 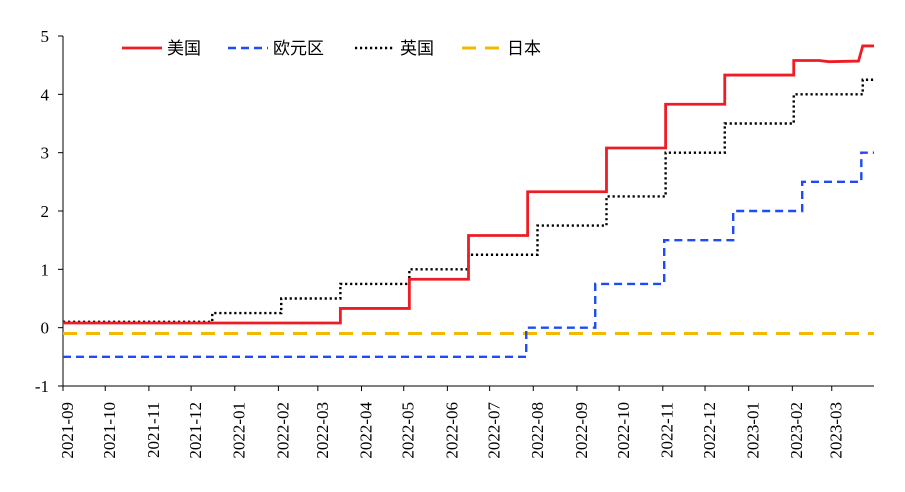 I want to click on y-tick-label: 4, so click(x=45, y=94).